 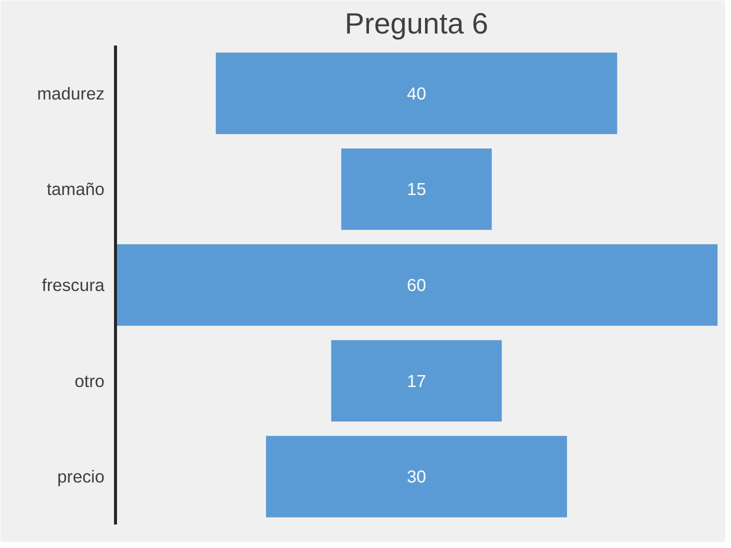 I want to click on text: Pregunta 6, so click(x=416, y=24).